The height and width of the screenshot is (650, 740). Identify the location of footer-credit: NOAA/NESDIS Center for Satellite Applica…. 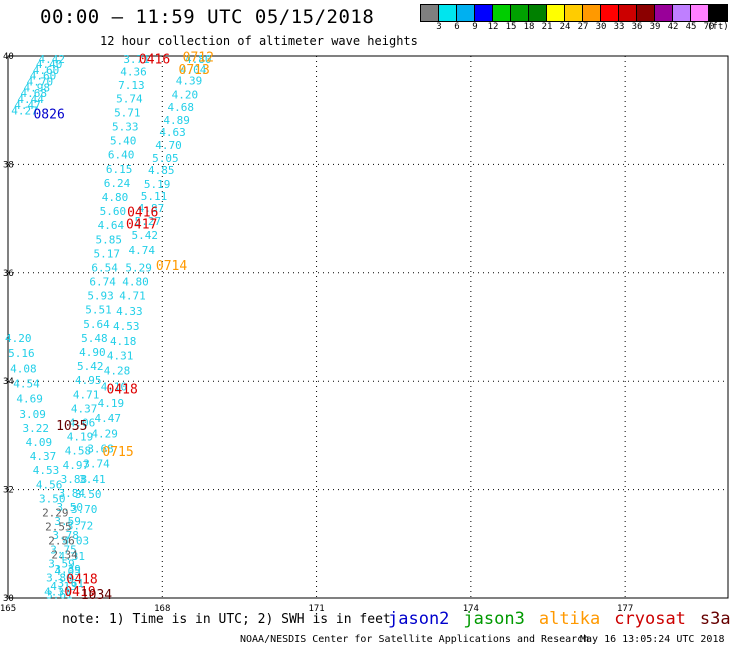
(415, 639).